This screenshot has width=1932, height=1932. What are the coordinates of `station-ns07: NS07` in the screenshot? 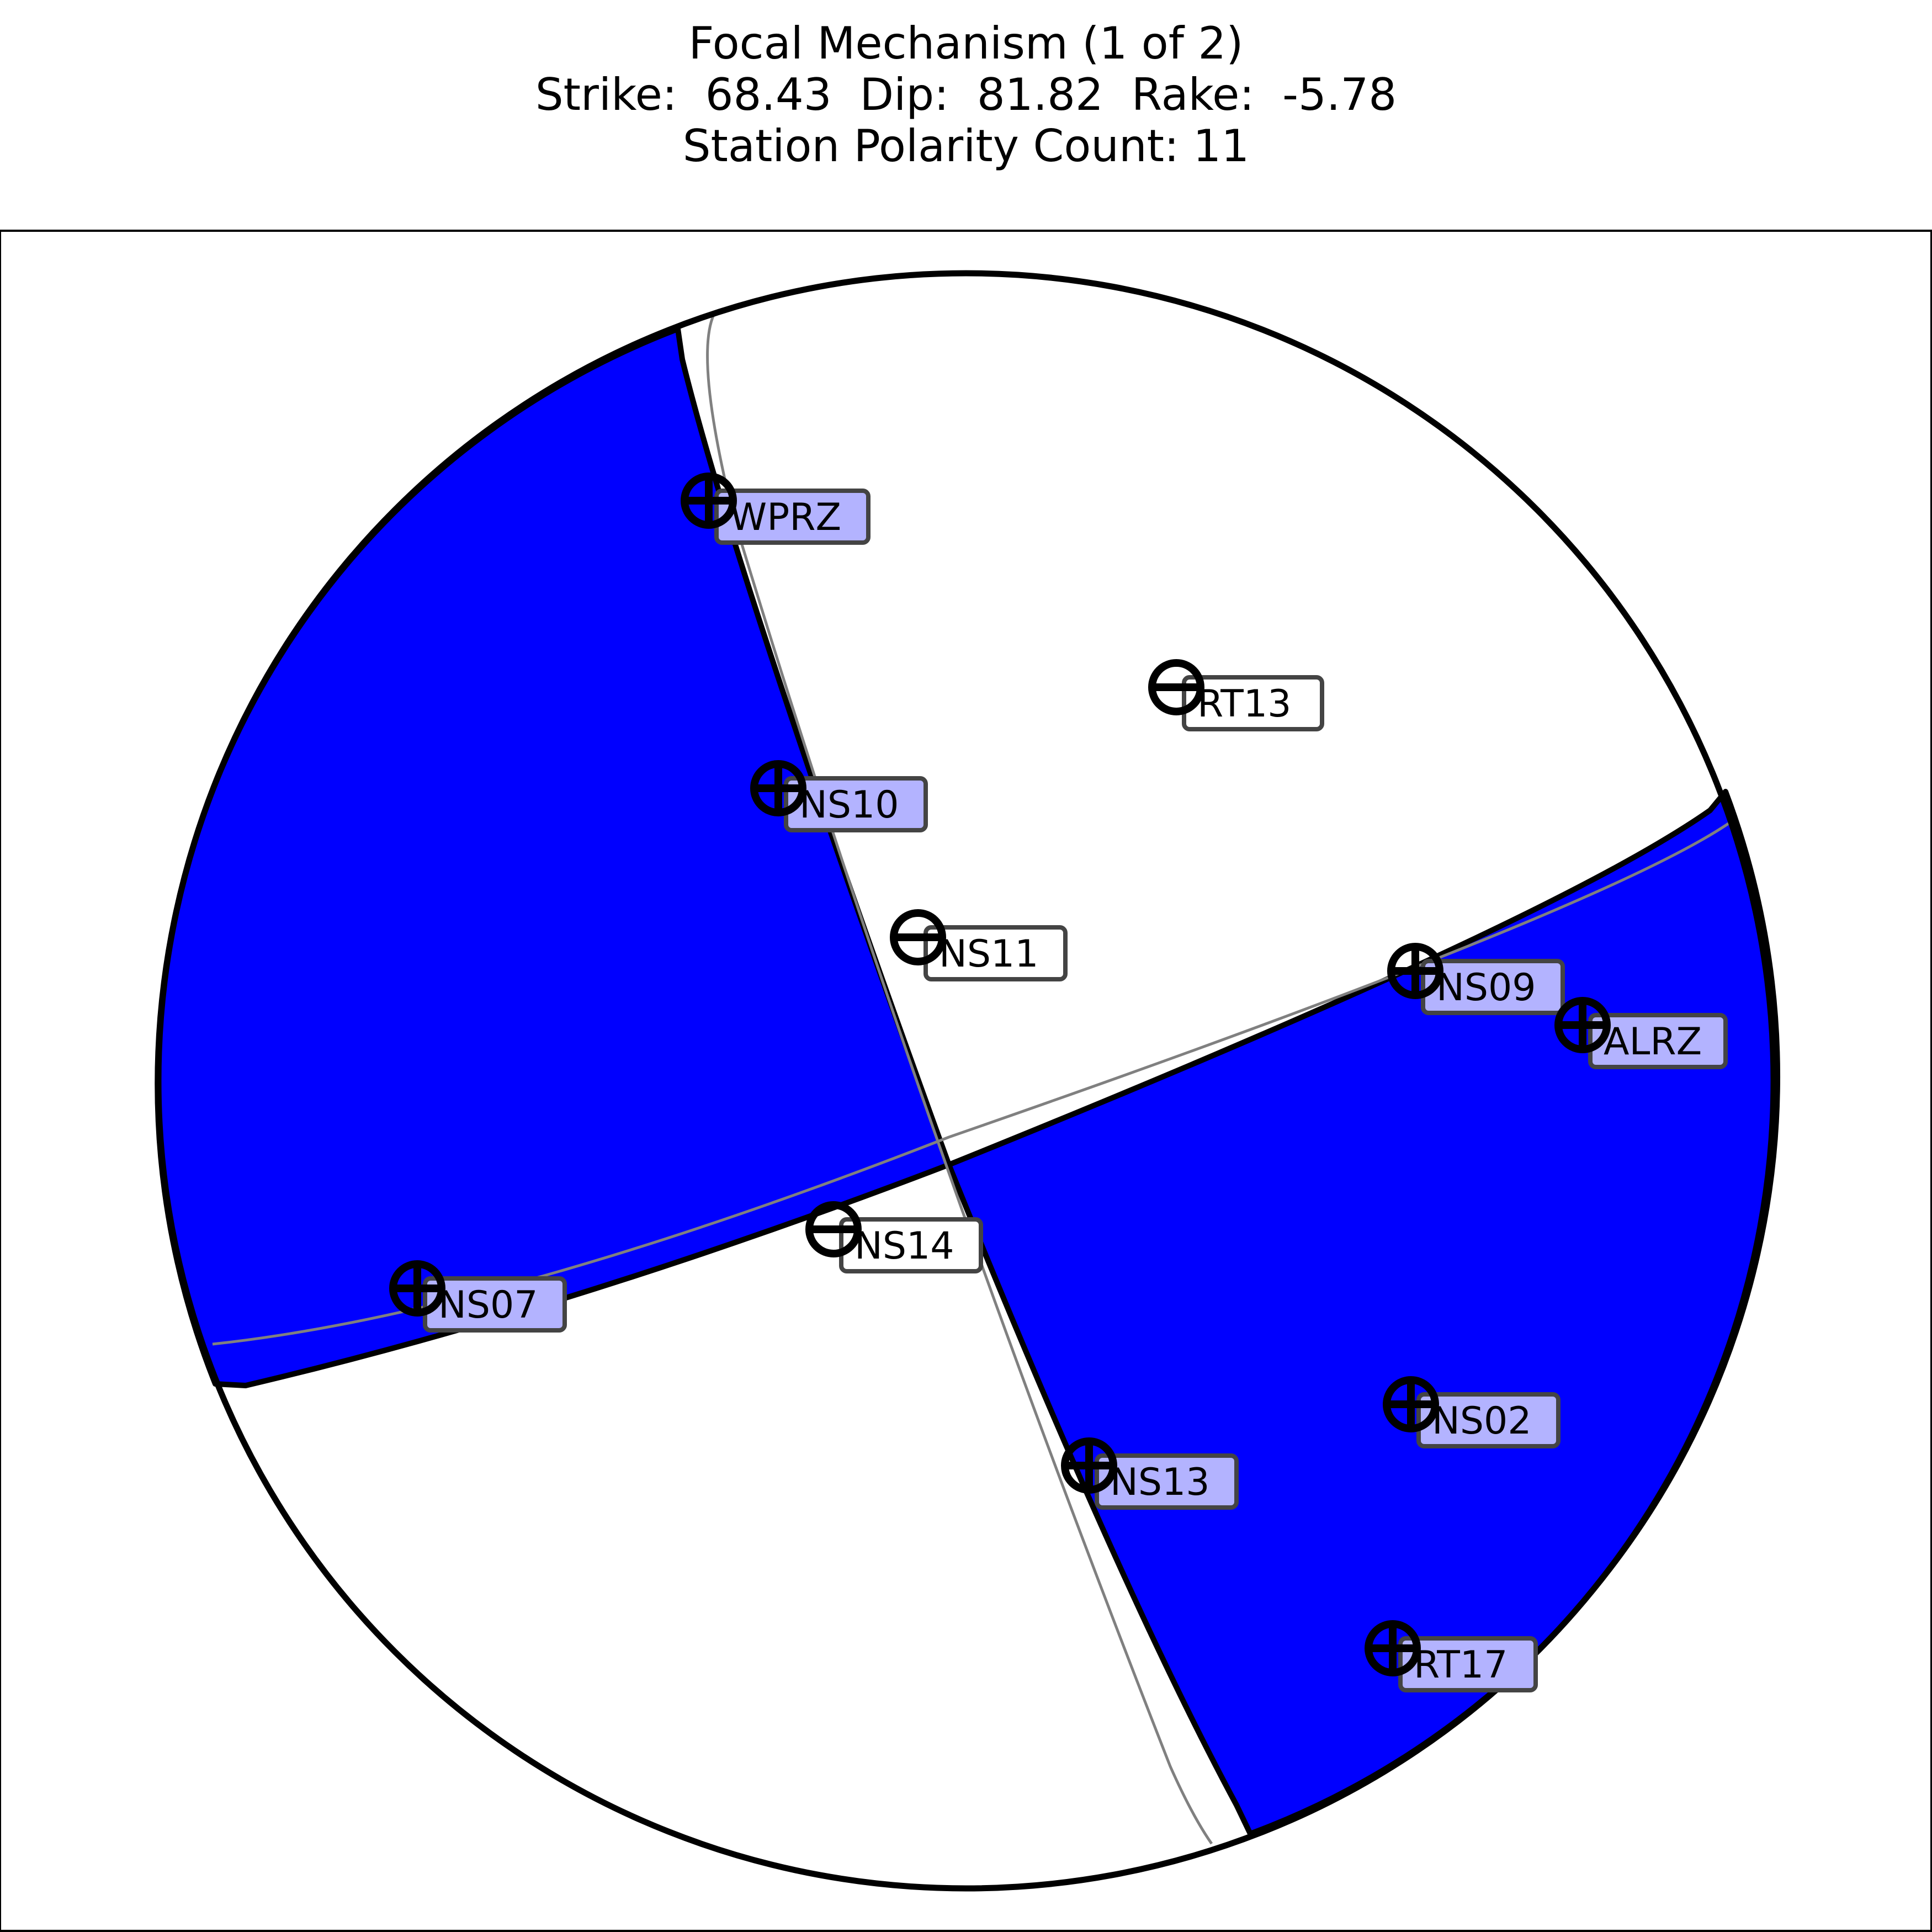 It's located at (478, 1296).